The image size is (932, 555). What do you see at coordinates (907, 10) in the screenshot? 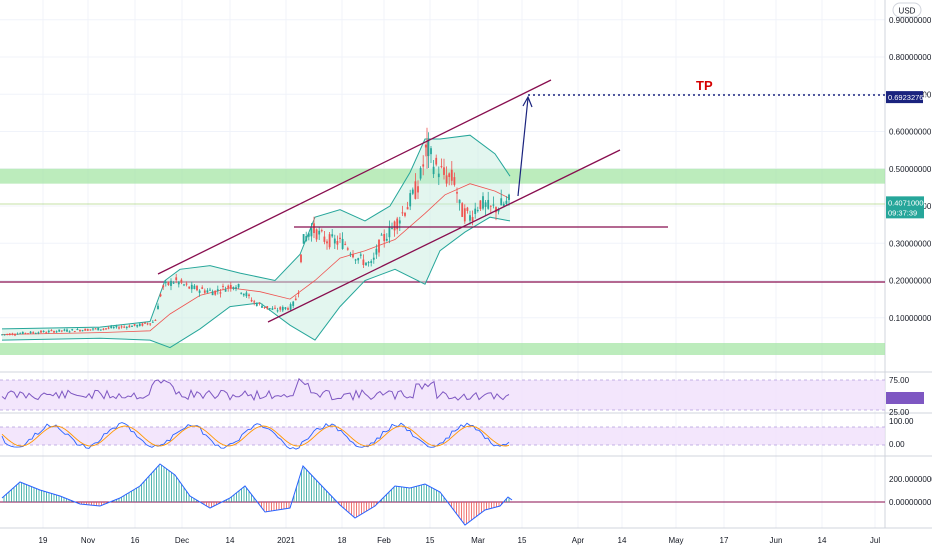
I see `currency-badge` at bounding box center [907, 10].